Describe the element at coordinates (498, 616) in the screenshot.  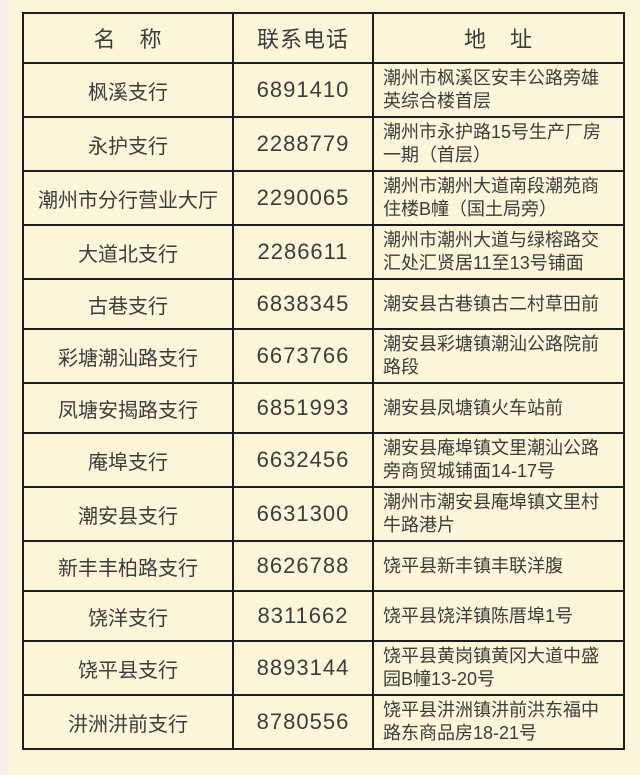
I see `branch-address-cell: 饶平县饶洋镇陈厝埠1号` at that location.